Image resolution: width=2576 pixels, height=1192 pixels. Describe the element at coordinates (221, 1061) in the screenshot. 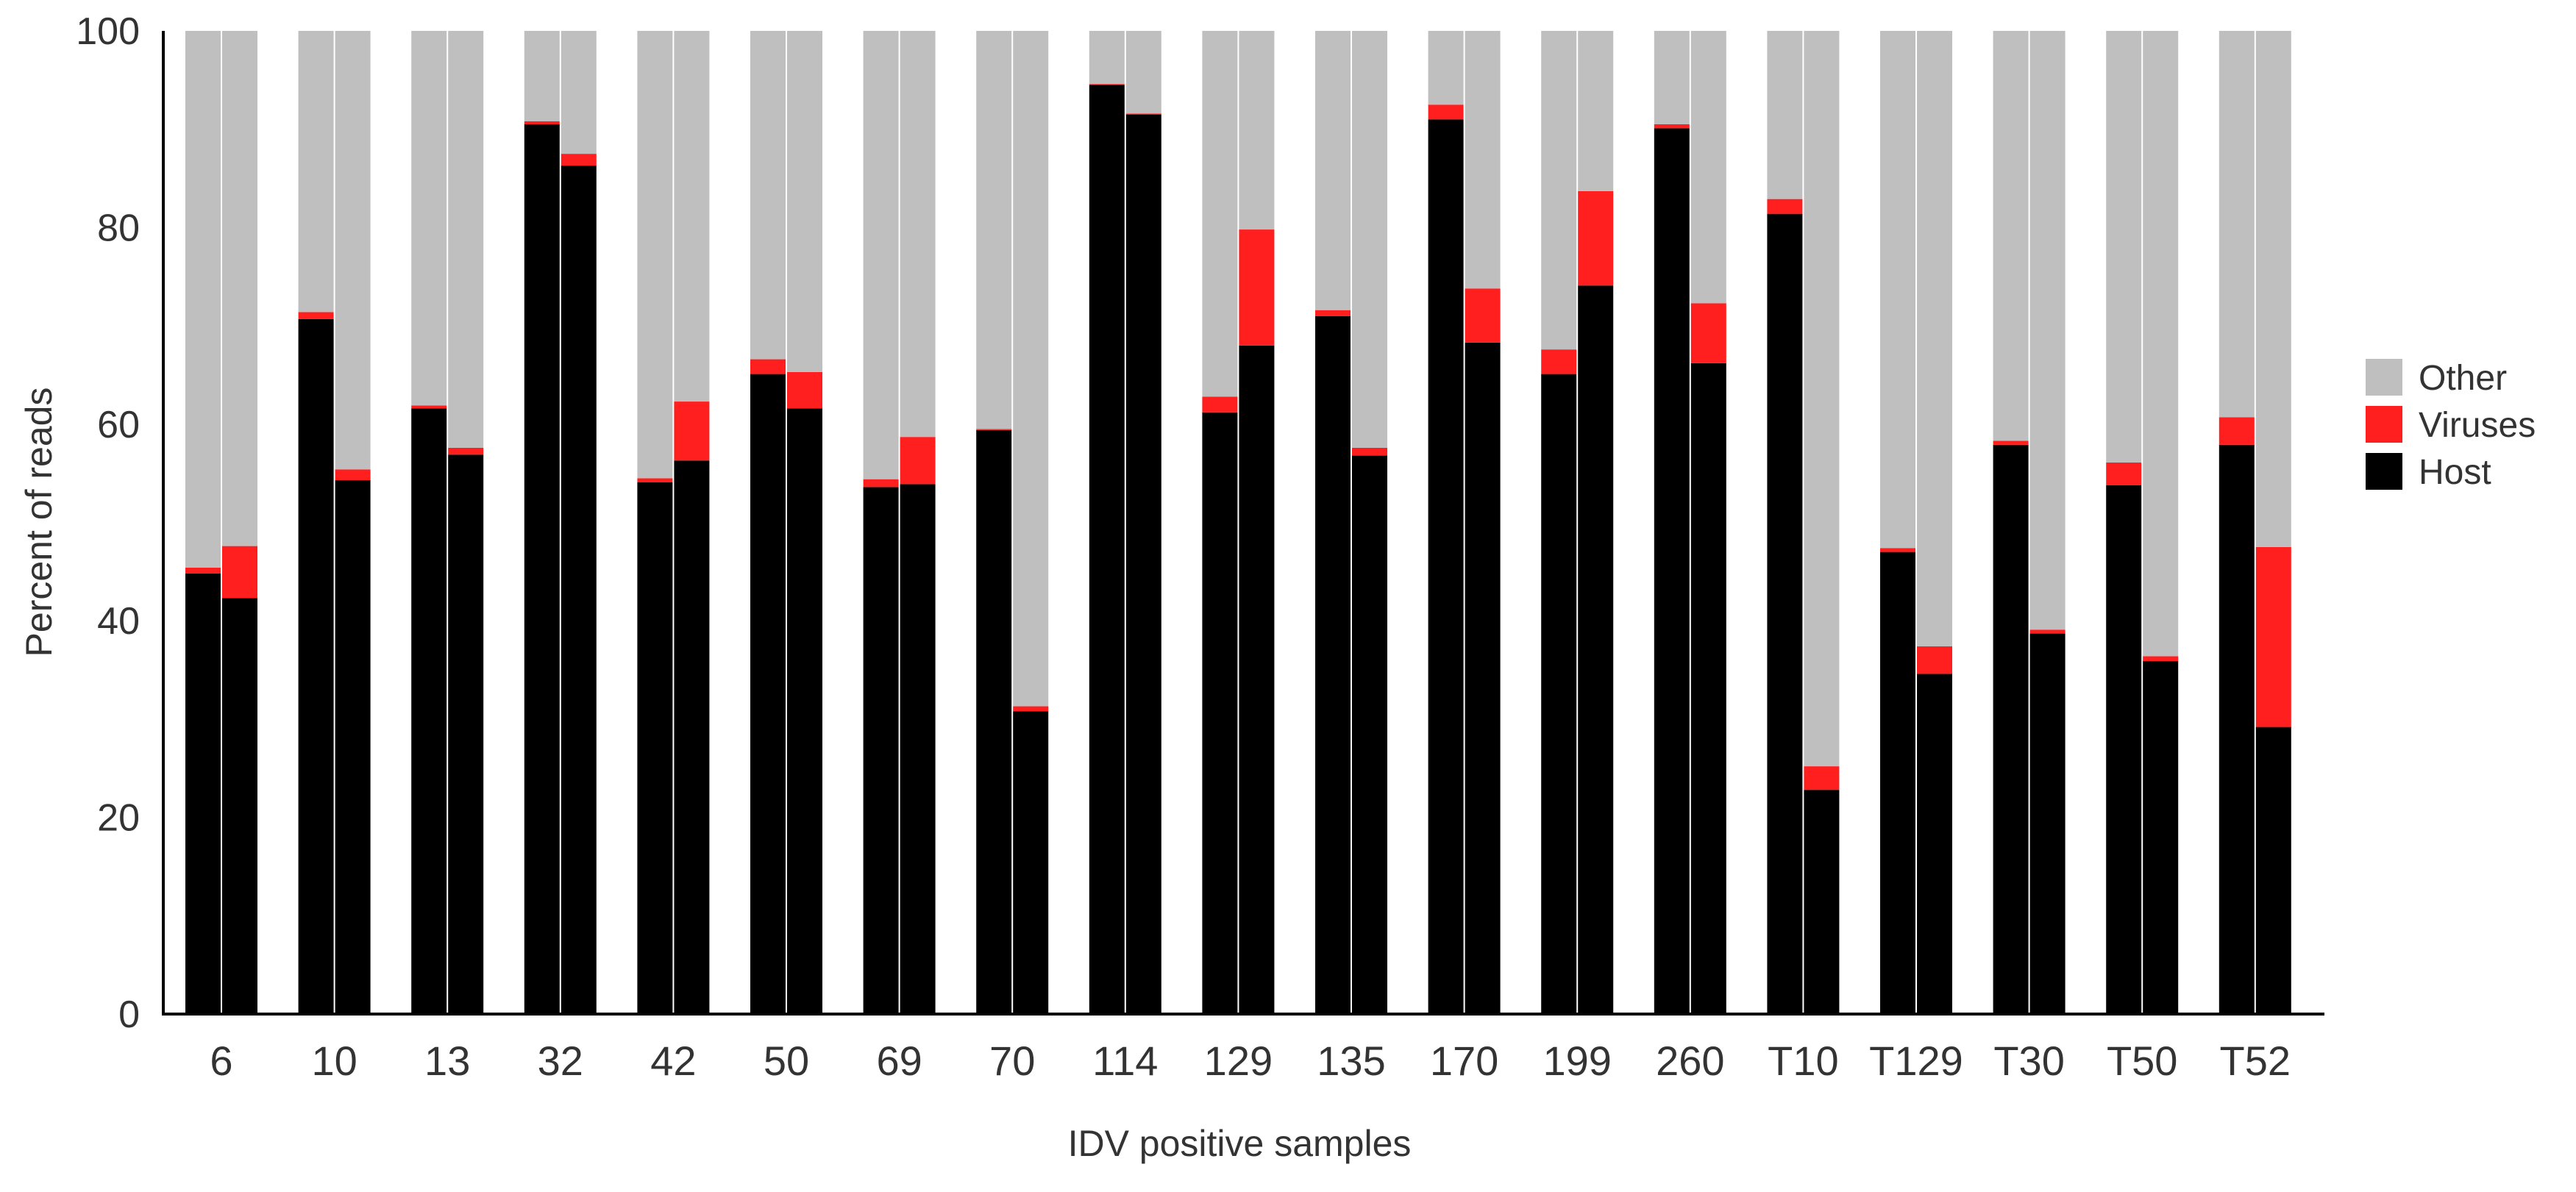

I see `x-tick-label: 6` at that location.